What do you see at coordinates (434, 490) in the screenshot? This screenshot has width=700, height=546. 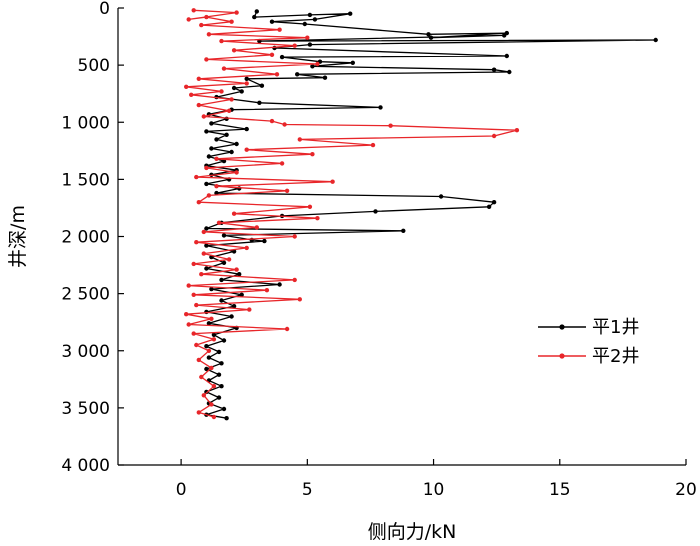 I see `x-tick-label: 10` at bounding box center [434, 490].